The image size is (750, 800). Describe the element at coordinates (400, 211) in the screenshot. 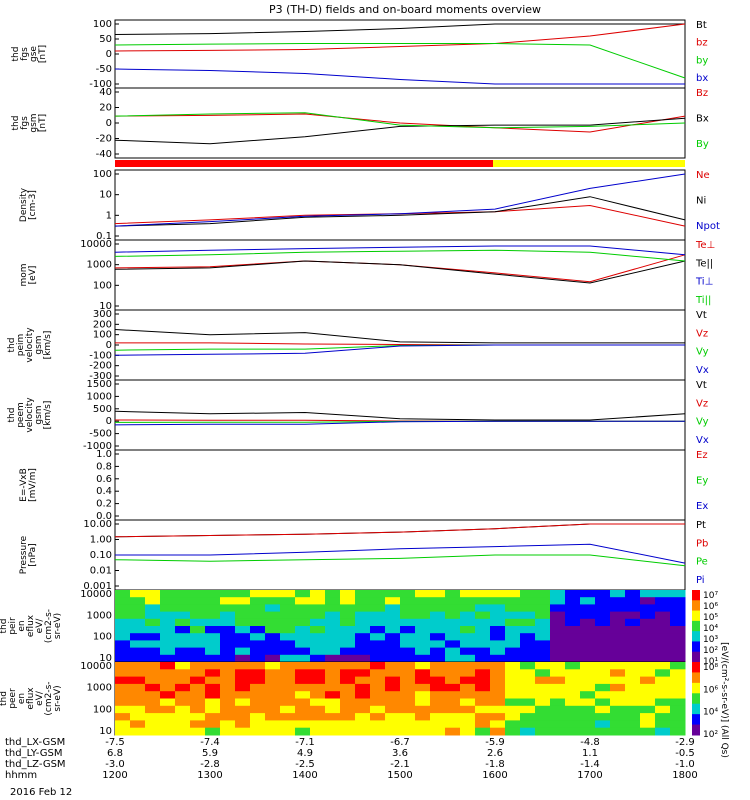

I see `series-Ni` at that location.